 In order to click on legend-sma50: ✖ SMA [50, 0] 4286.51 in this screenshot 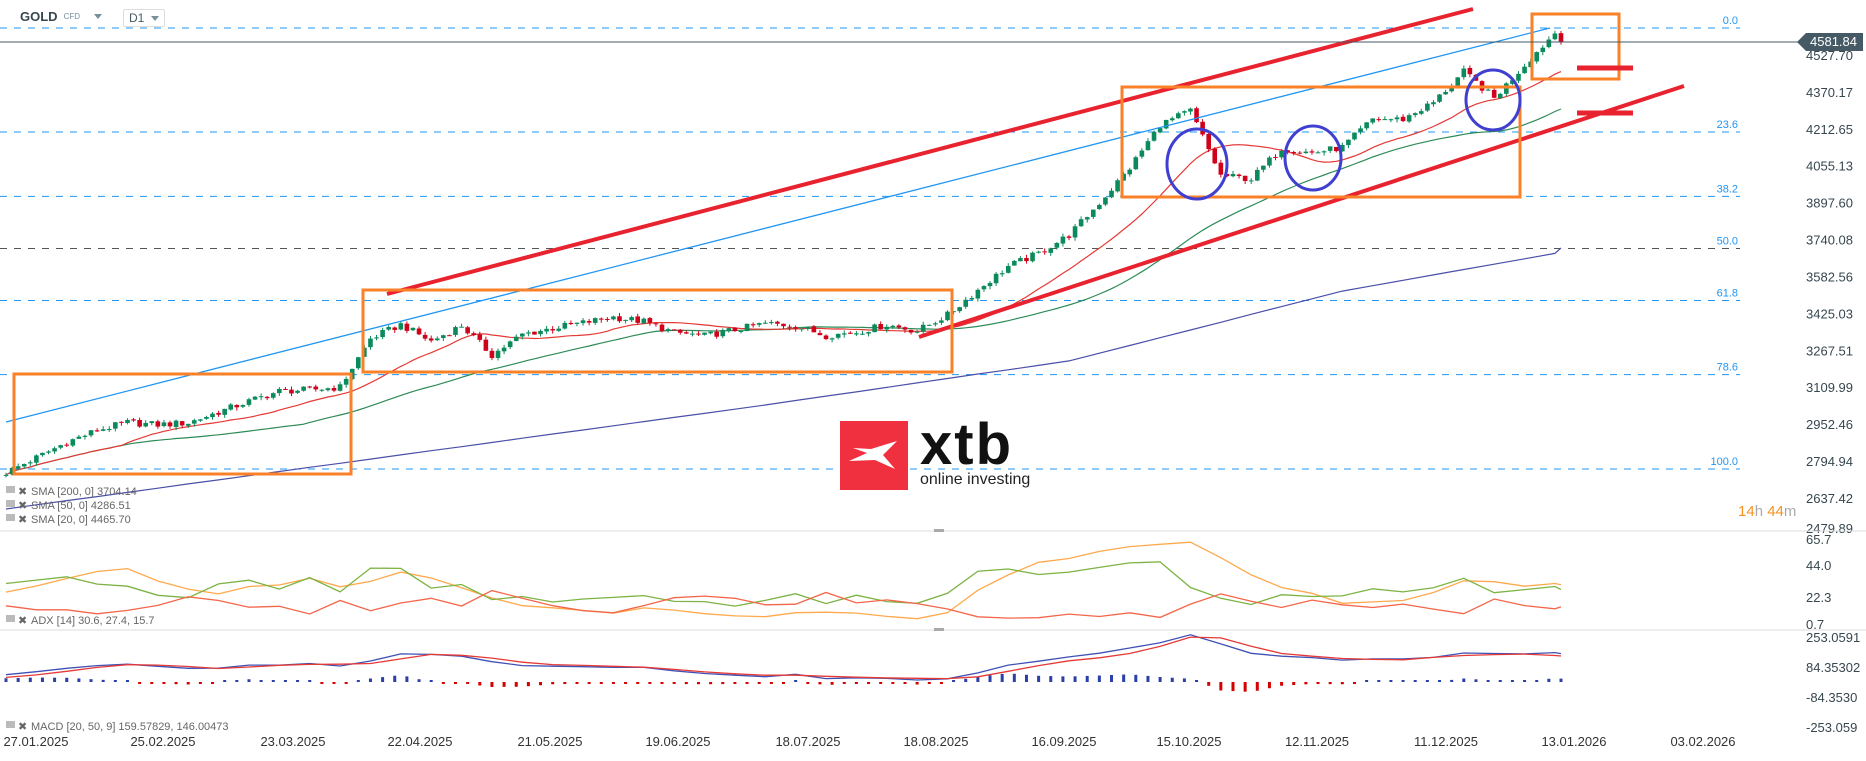, I will do `click(68, 506)`.